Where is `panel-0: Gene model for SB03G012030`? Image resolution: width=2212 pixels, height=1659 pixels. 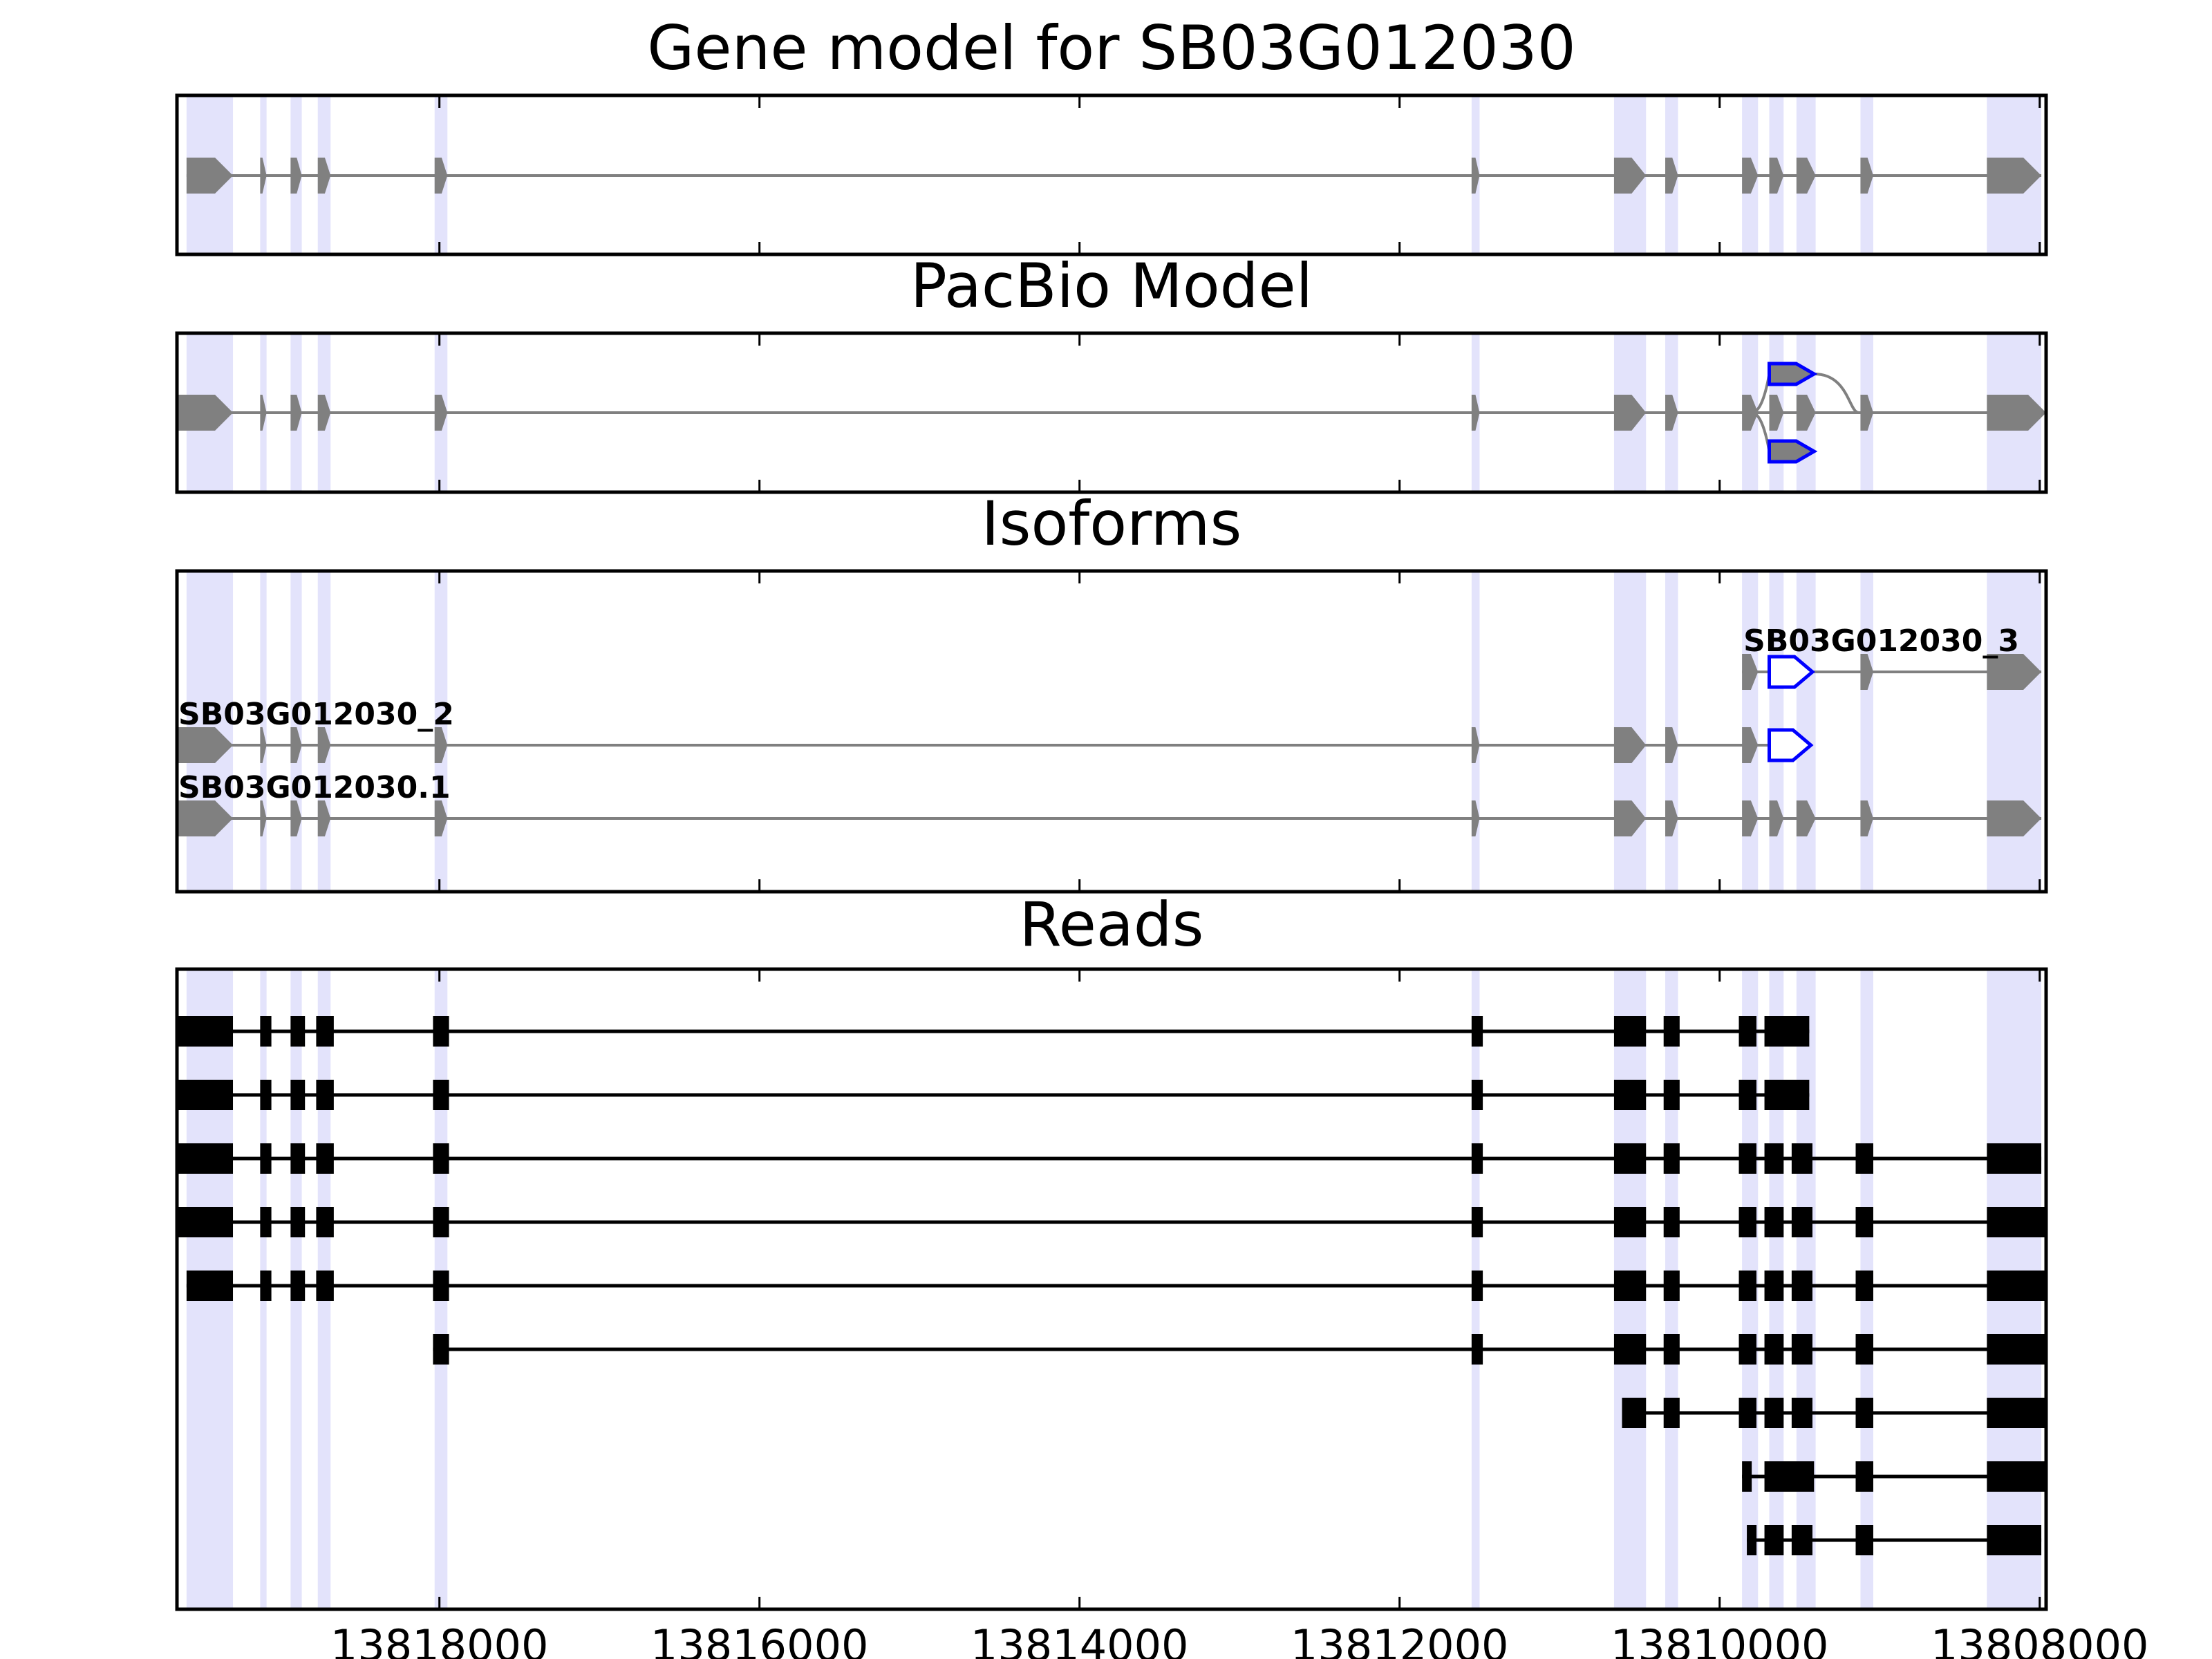 panel-0: Gene model for SB03G012030 is located at coordinates (1111, 134).